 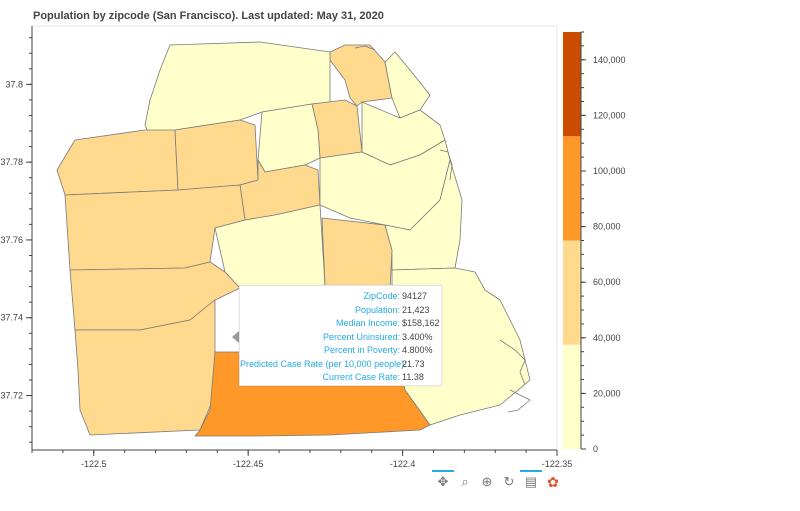 What do you see at coordinates (607, 393) in the screenshot?
I see `colorbar-tick-label: 20,000` at bounding box center [607, 393].